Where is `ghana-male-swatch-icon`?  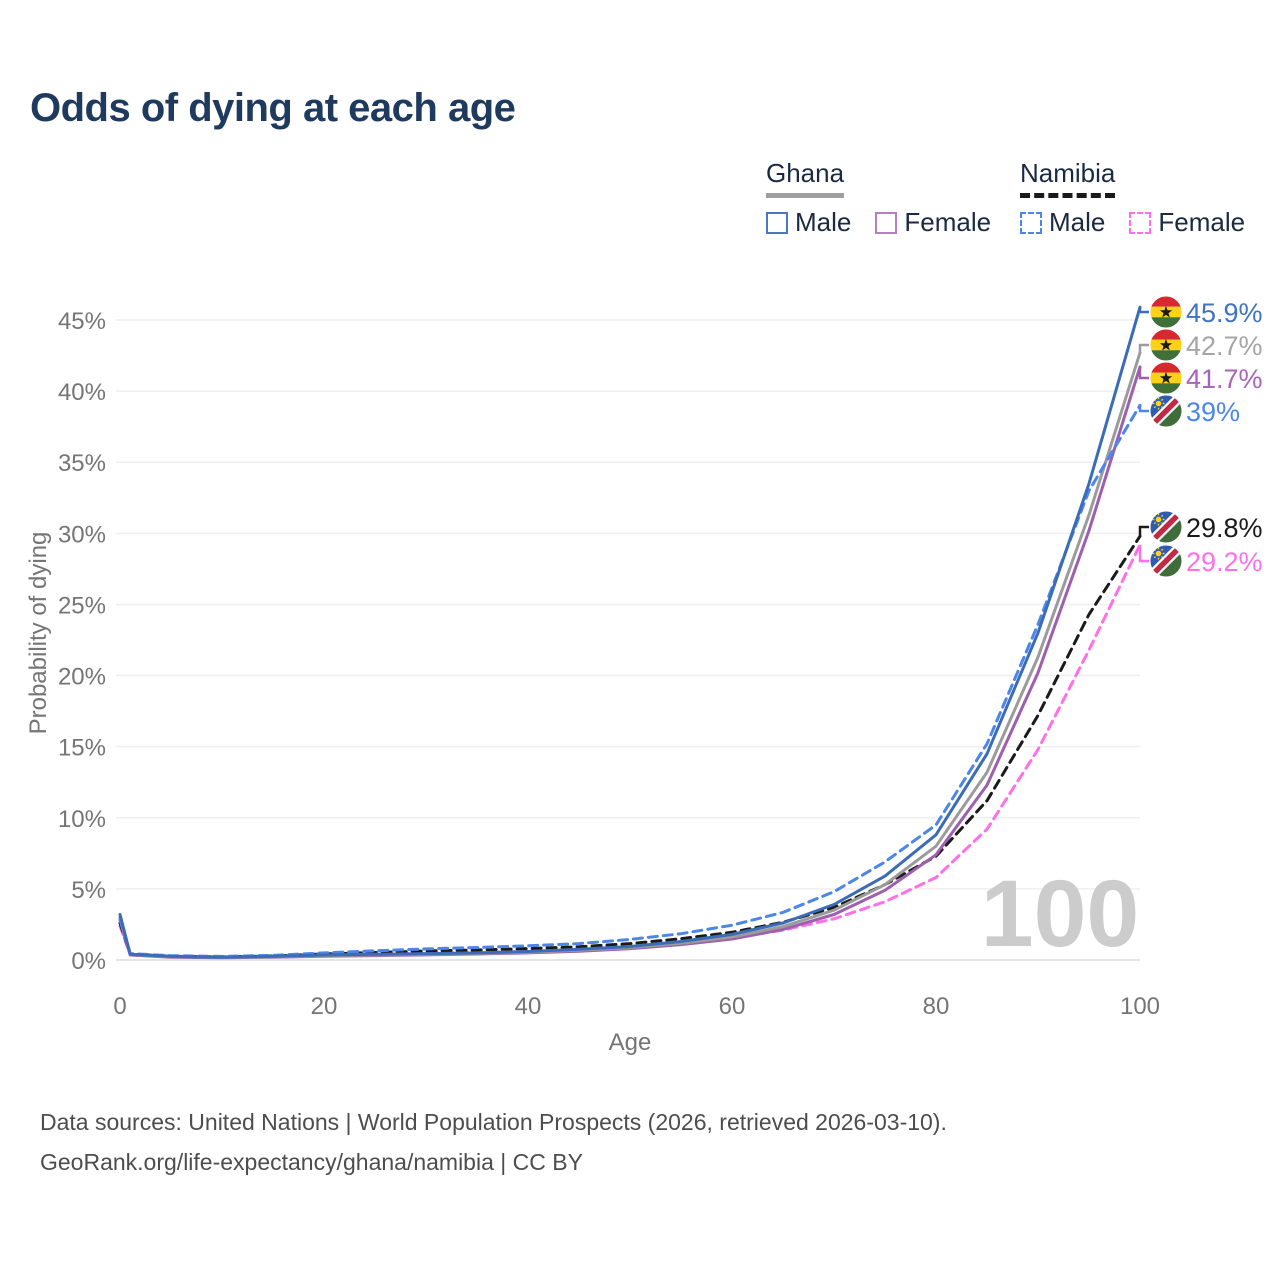 ghana-male-swatch-icon is located at coordinates (777, 222).